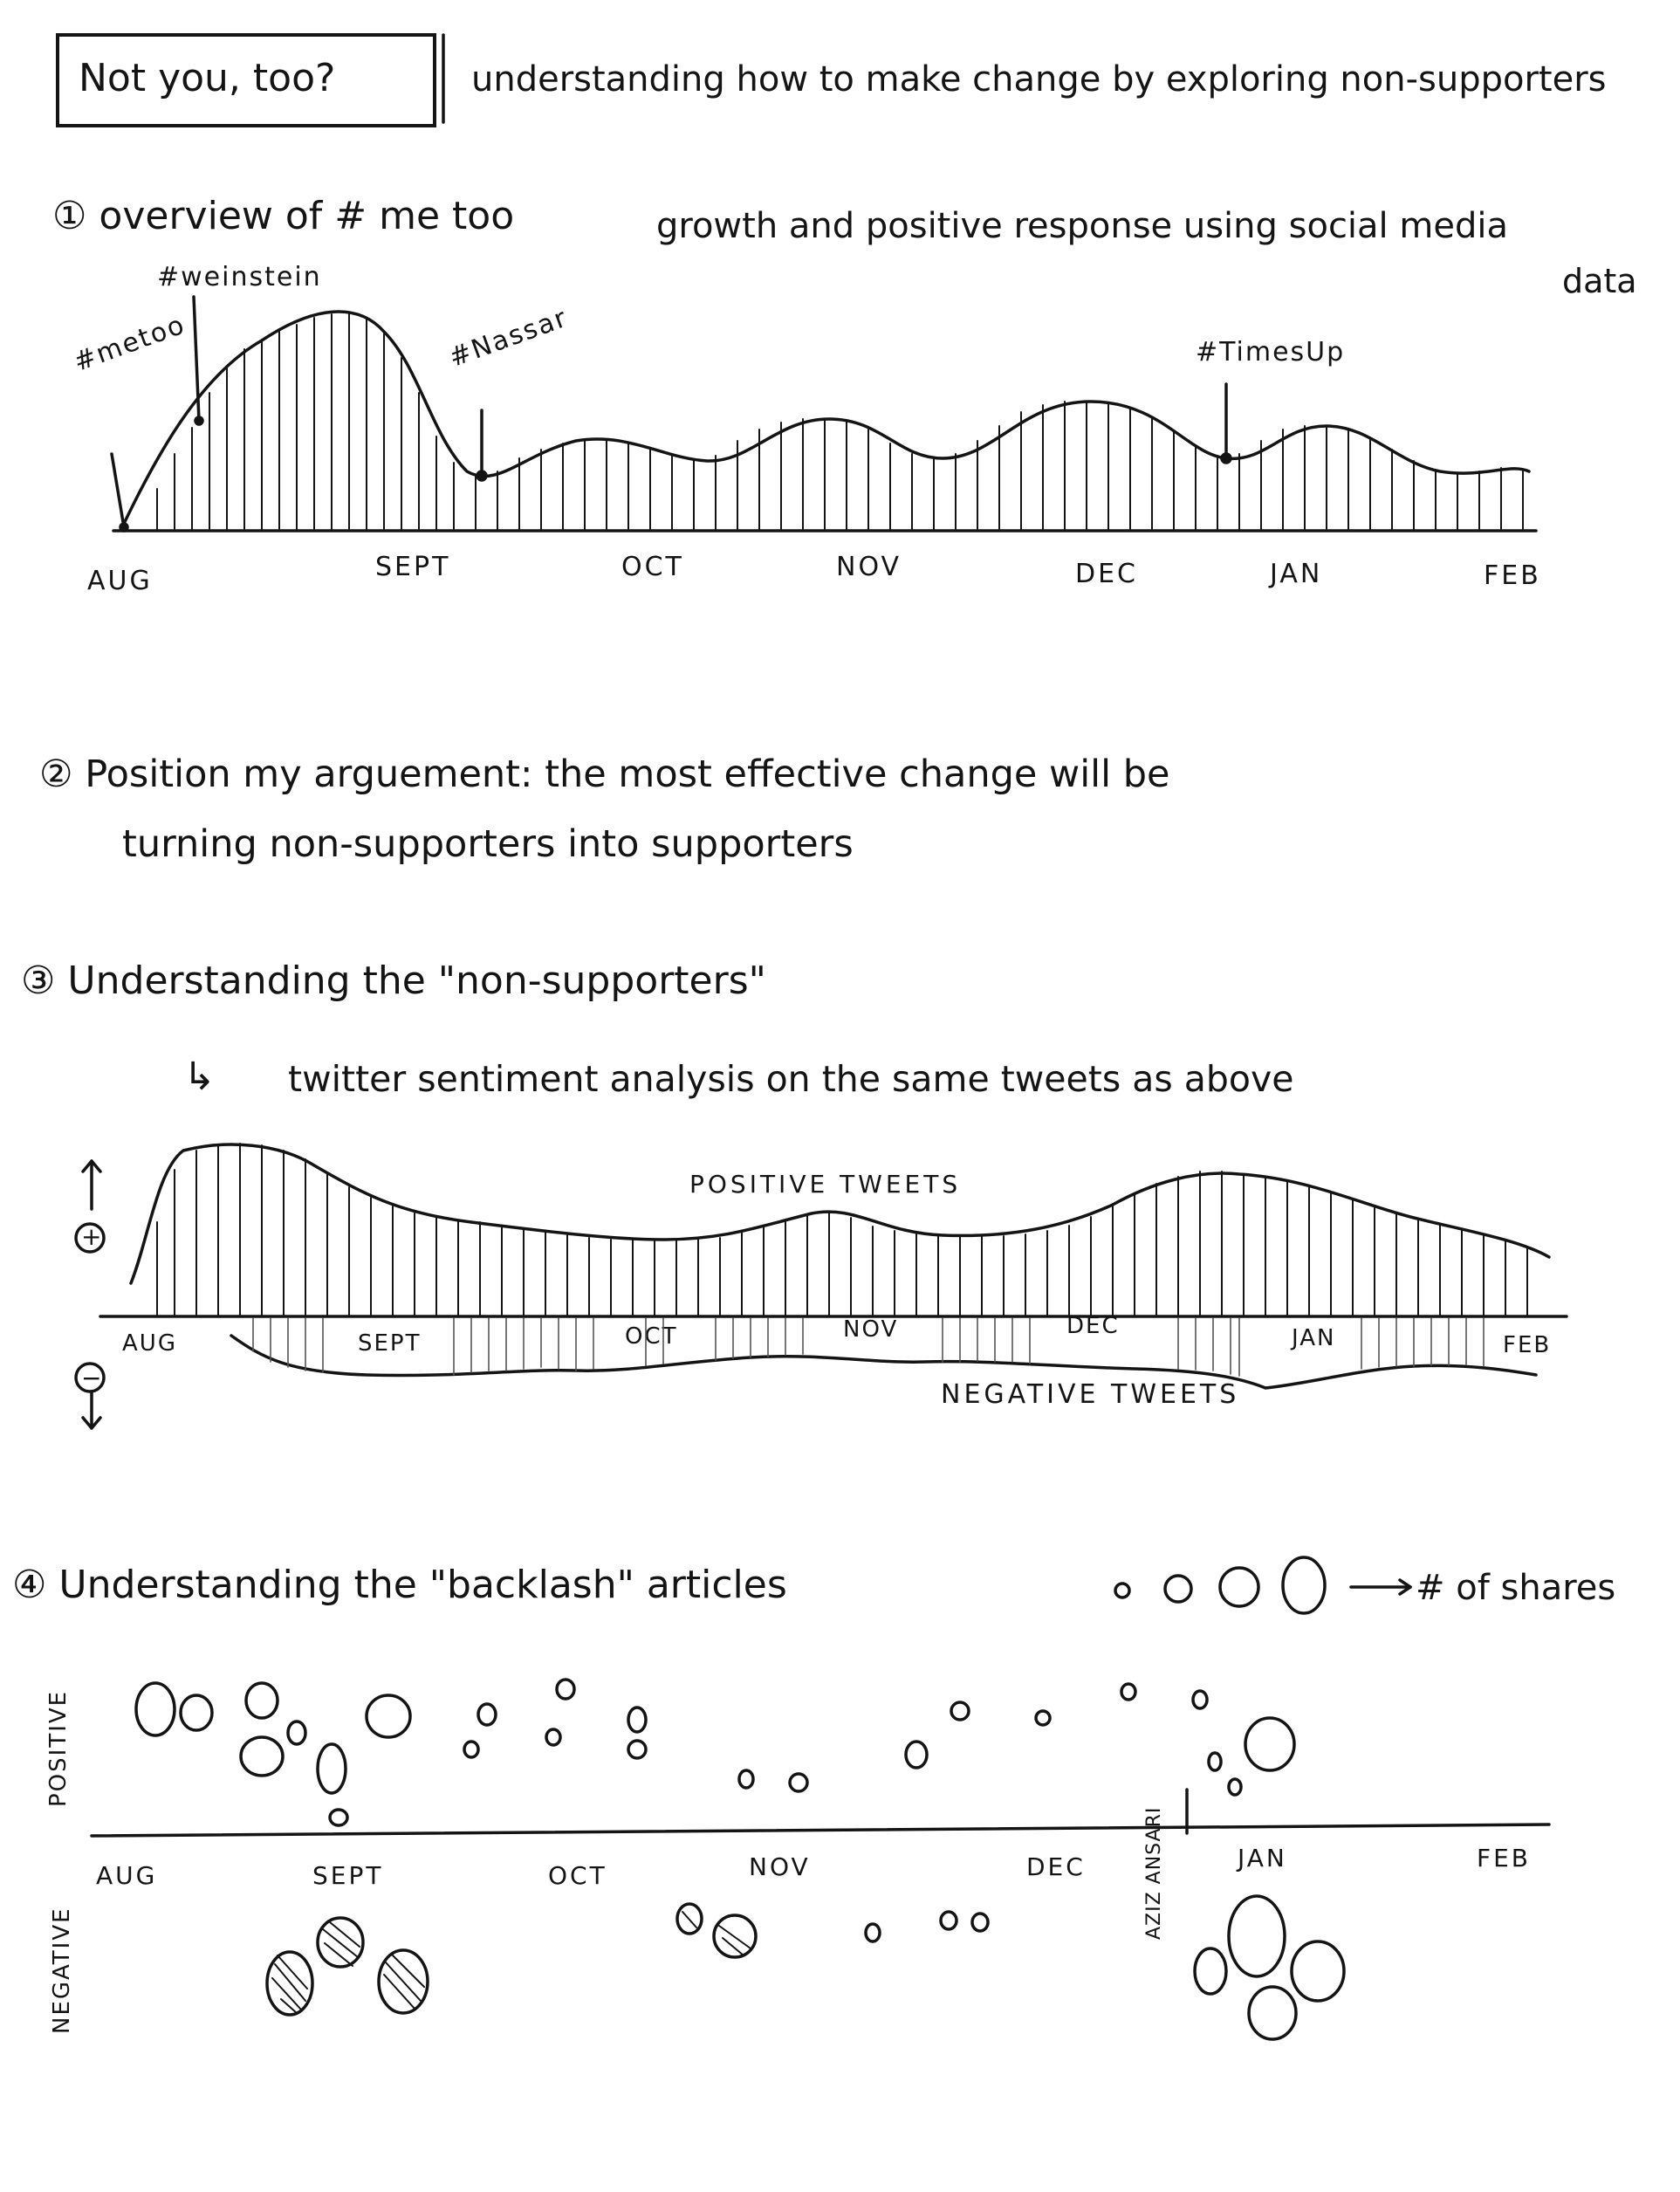 This screenshot has height=2192, width=1680. What do you see at coordinates (196, 359) in the screenshot?
I see `marker-weinstein` at bounding box center [196, 359].